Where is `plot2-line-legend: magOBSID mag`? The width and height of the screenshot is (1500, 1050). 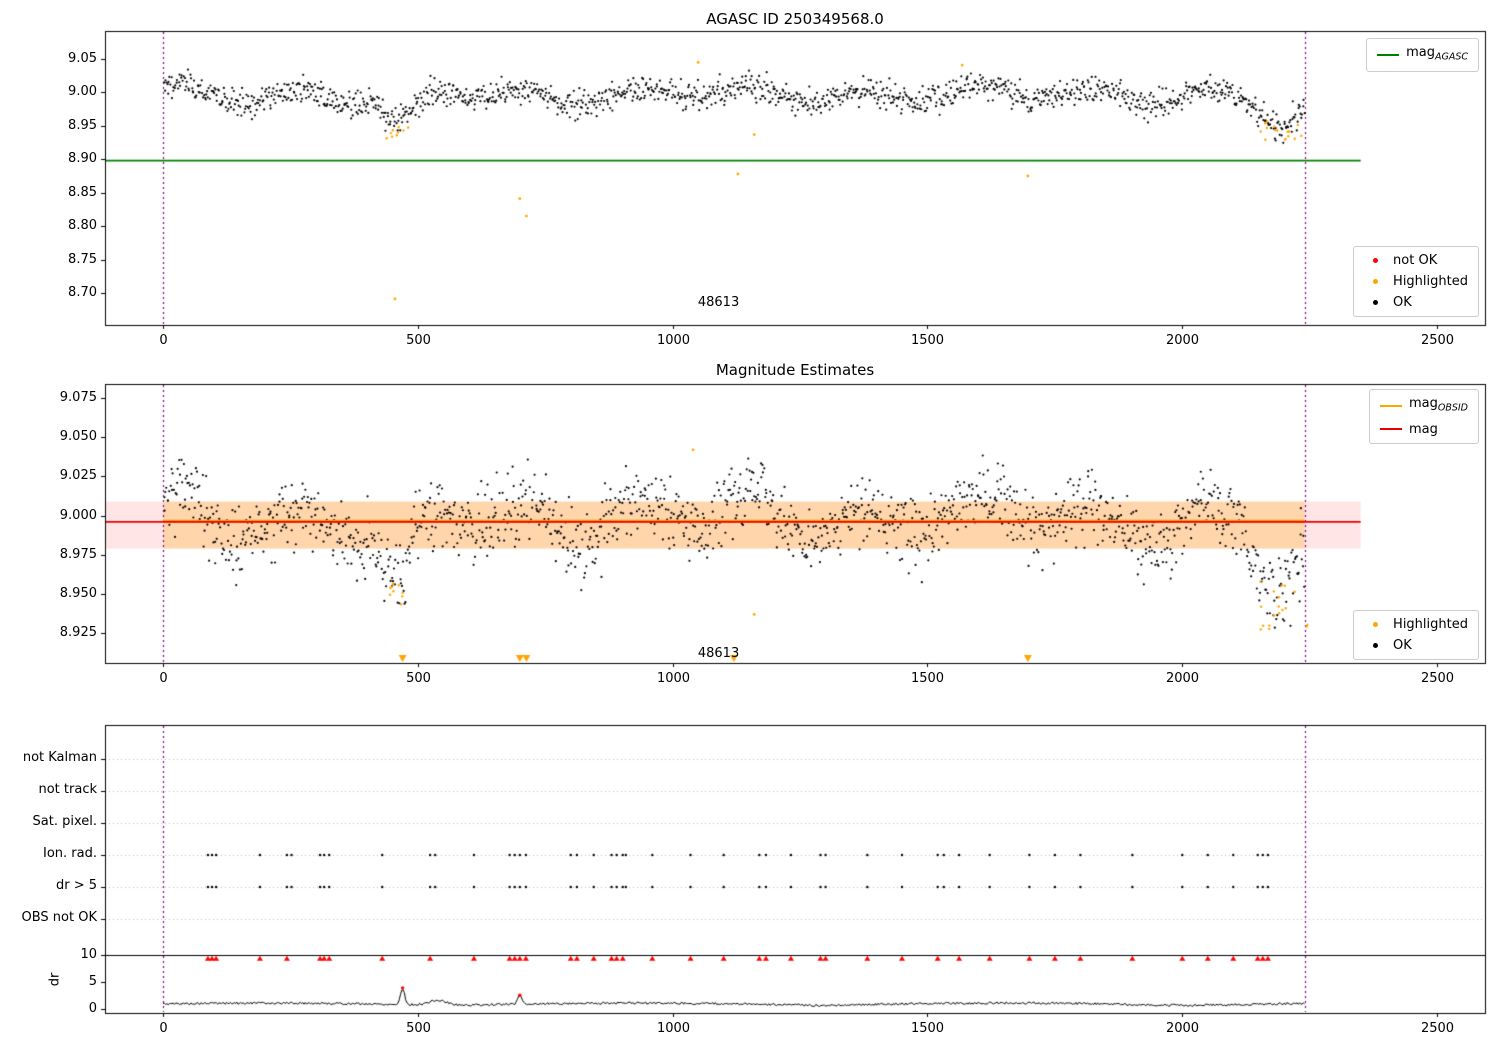
plot2-line-legend: magOBSID mag is located at coordinates (1423, 416).